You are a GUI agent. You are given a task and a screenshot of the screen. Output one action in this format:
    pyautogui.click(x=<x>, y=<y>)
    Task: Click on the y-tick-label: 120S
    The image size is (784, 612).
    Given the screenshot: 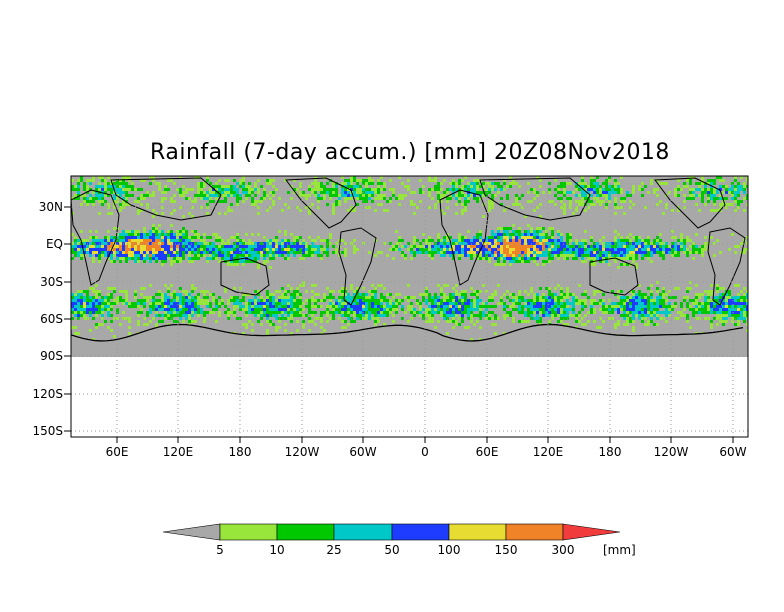 What is the action you would take?
    pyautogui.click(x=47, y=394)
    